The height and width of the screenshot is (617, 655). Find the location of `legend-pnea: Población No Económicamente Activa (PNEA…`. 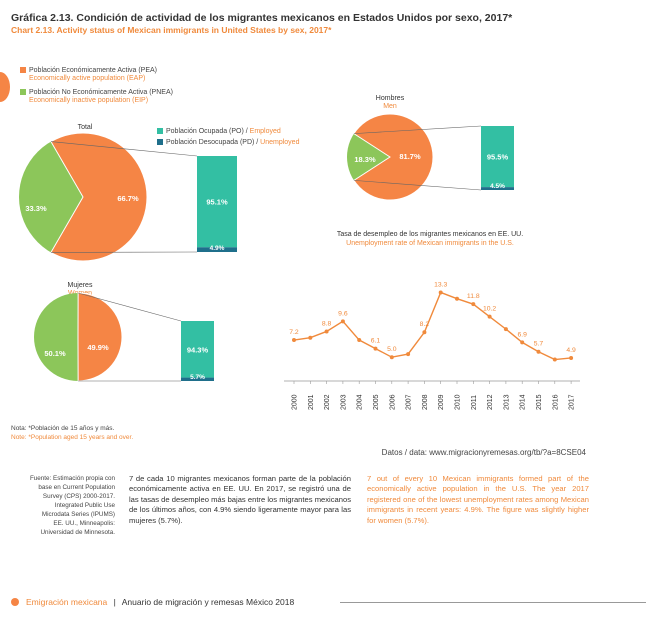

legend-pnea: Población No Económicamente Activa (PNEA… is located at coordinates (96, 97).